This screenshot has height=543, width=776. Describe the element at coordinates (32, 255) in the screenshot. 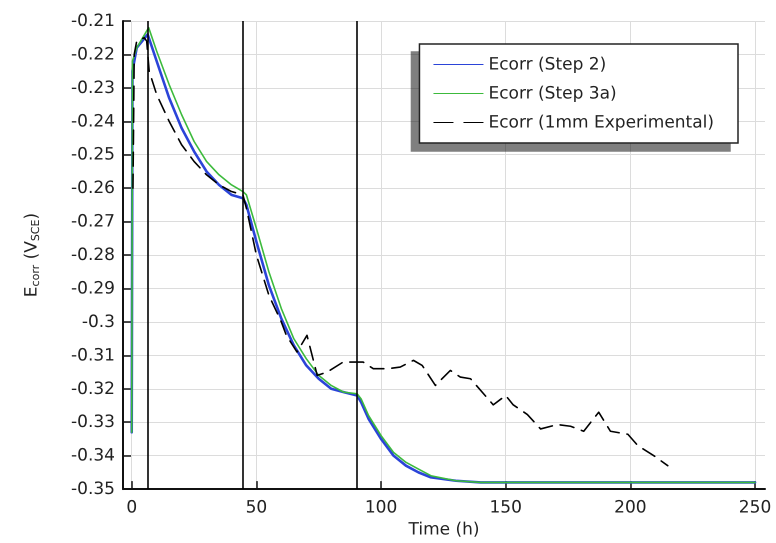

I see `y-axis-title: Ecorr (VSCE)` at that location.